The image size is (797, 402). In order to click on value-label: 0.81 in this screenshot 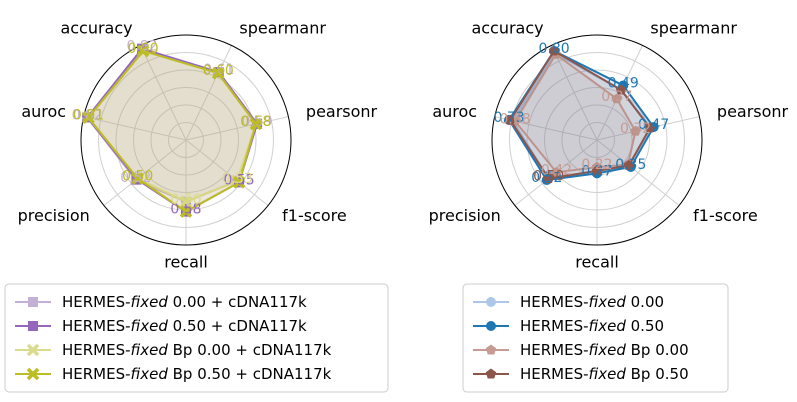, I will do `click(88, 116)`.